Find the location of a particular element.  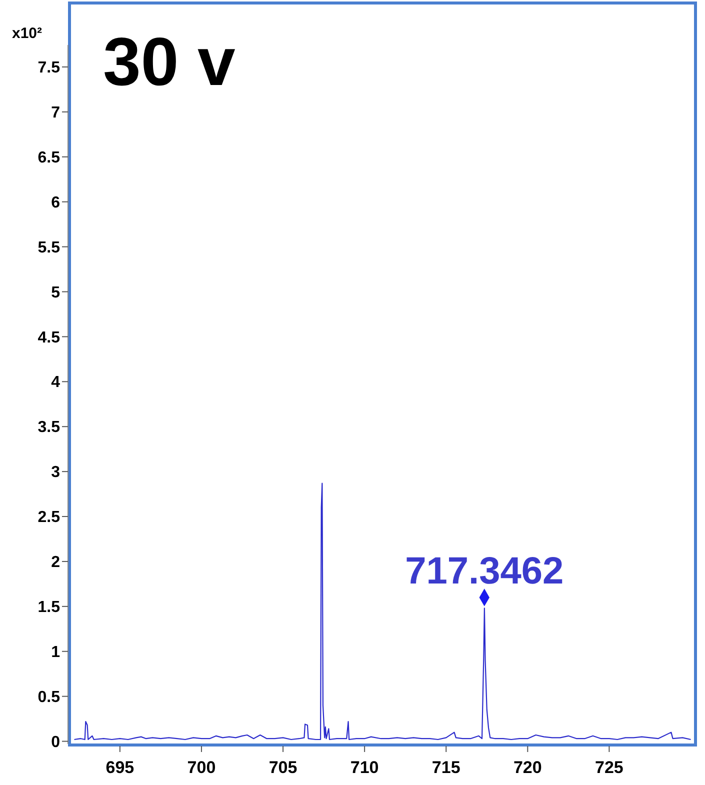

y-tick-label: 1.5 is located at coordinates (49, 607).